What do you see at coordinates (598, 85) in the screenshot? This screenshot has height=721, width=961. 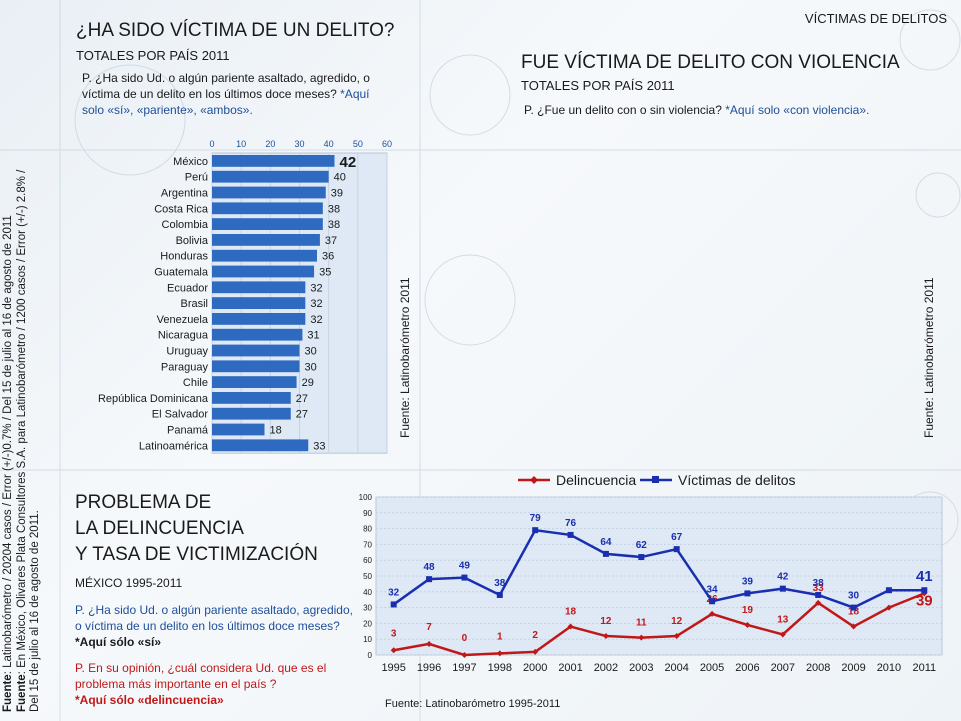 I see `panel2-subtitle: TOTALES POR PAÍS 2011` at bounding box center [598, 85].